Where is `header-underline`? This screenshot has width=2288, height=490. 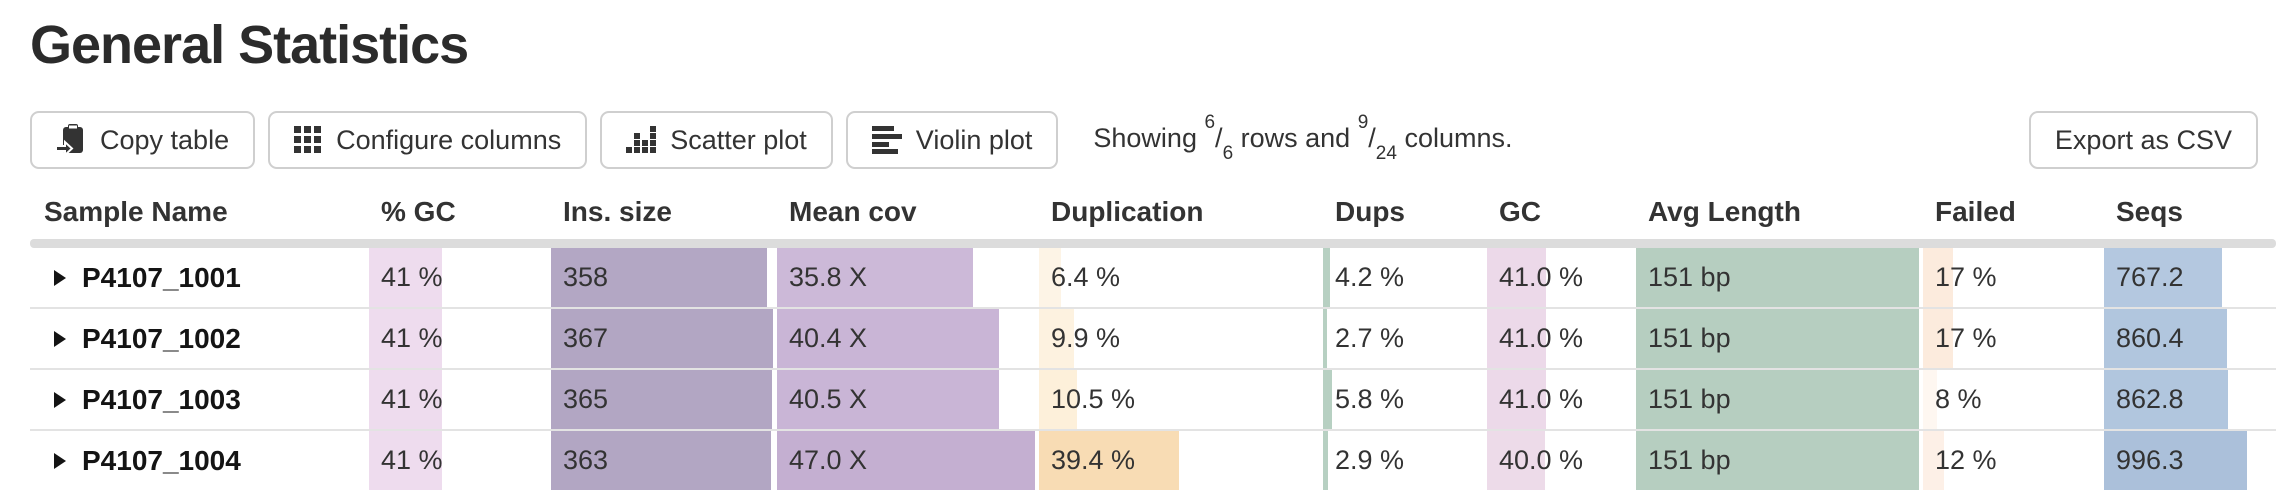
header-underline is located at coordinates (1153, 243).